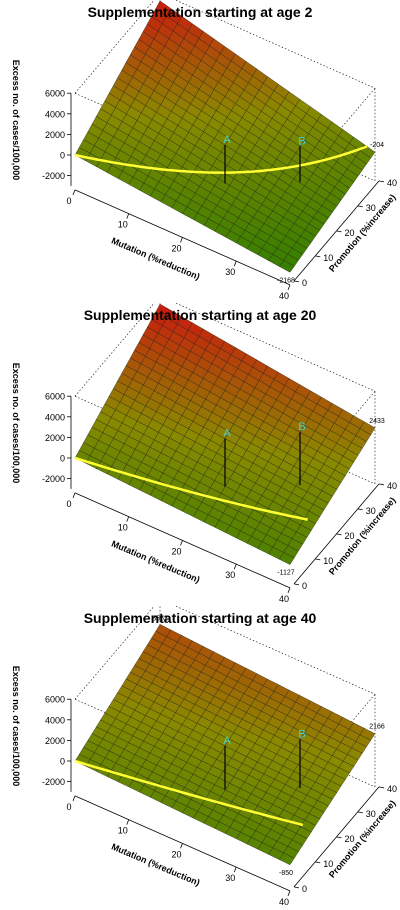 The image size is (400, 910). I want to click on corner-value-label: 2433, so click(377, 421).